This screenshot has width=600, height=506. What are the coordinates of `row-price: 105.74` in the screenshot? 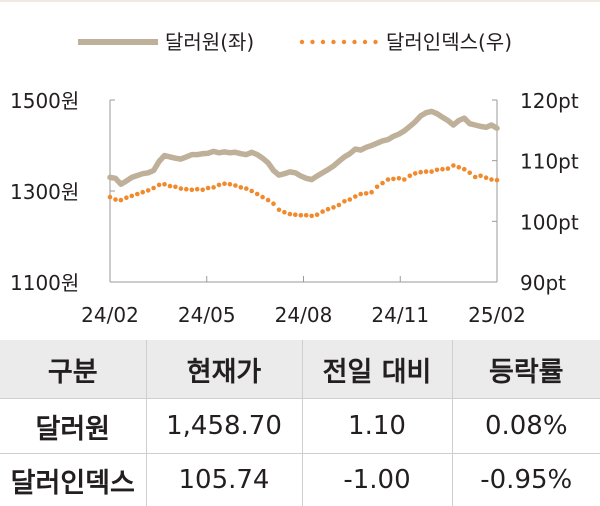 It's located at (224, 480).